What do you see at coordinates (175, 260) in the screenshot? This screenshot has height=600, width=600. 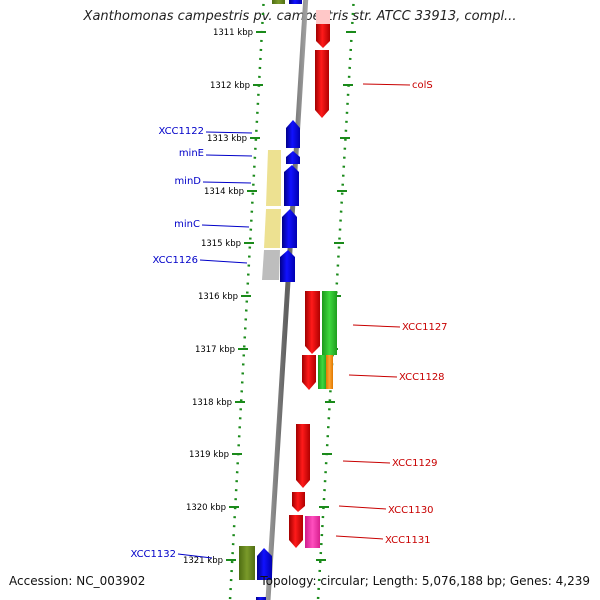 I see `gene-label-xcc1126: XCC1126` at bounding box center [175, 260].